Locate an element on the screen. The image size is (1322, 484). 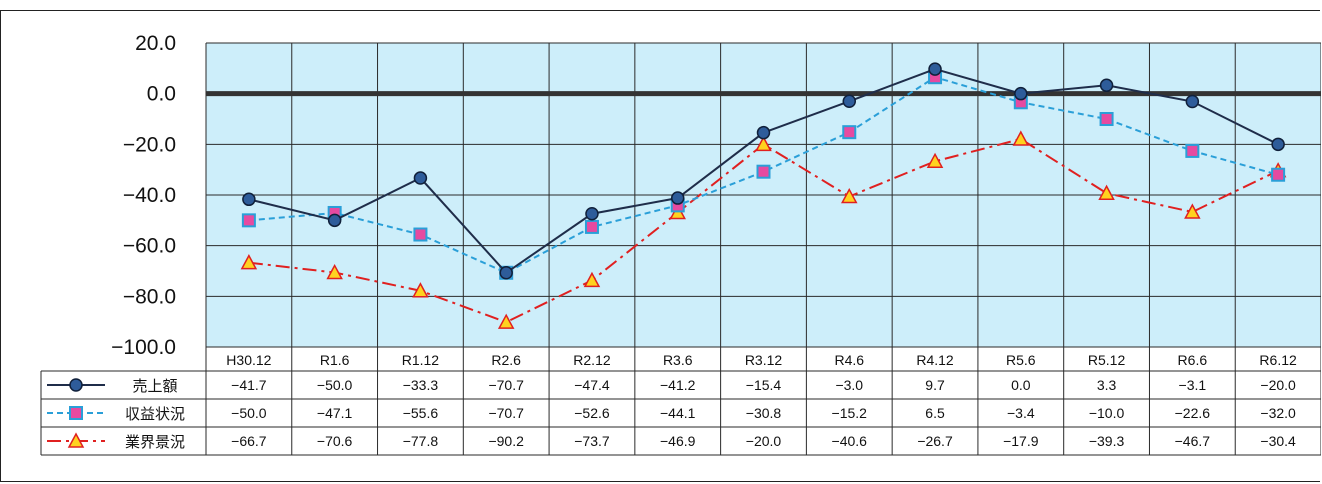
y-tick-label: −40.0 is located at coordinates (149, 195).